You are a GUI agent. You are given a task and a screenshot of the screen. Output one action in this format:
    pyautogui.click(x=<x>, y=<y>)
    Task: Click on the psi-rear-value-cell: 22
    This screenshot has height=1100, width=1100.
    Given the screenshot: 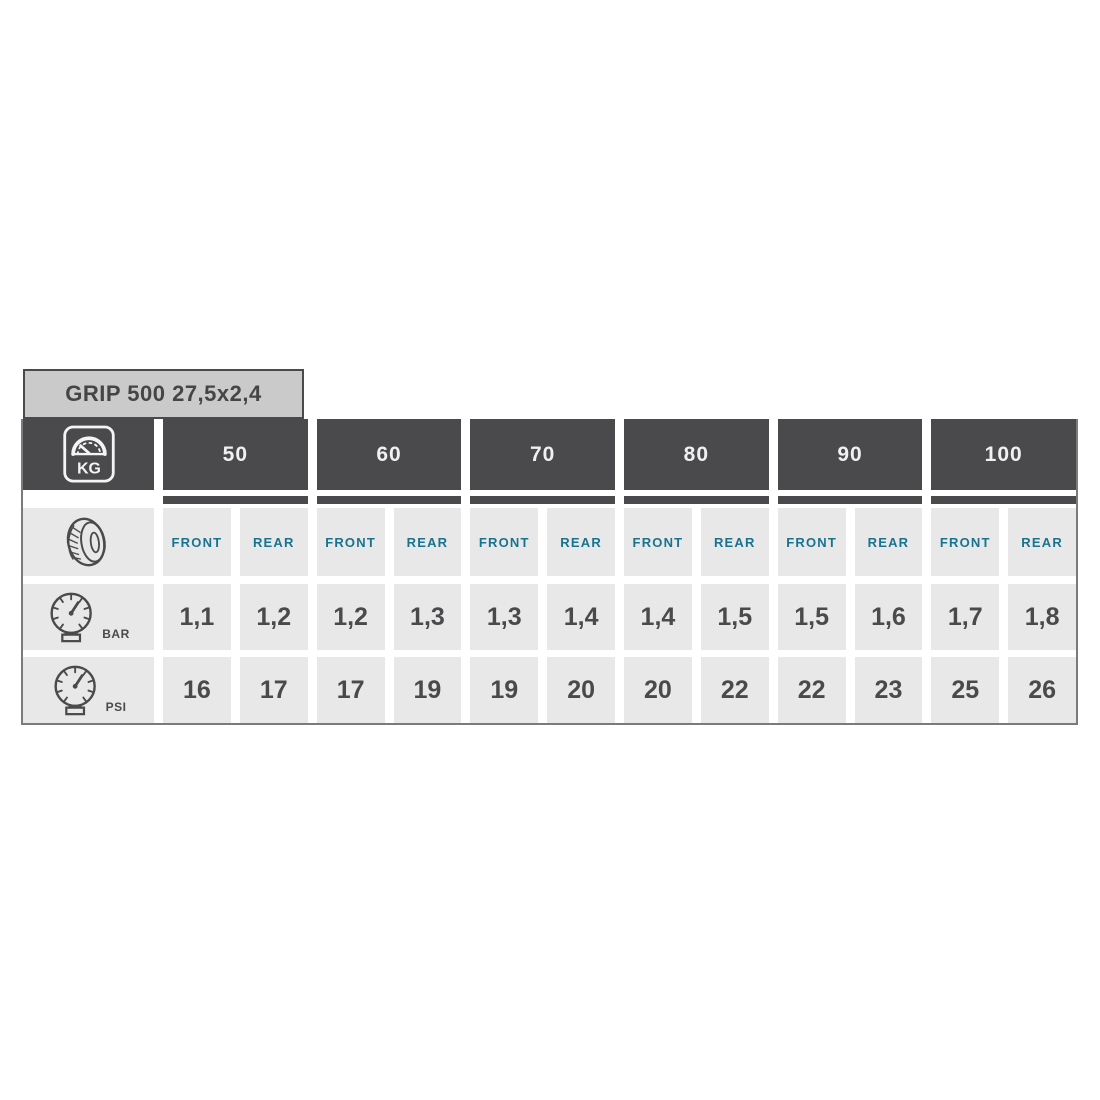 What is the action you would take?
    pyautogui.click(x=734, y=690)
    